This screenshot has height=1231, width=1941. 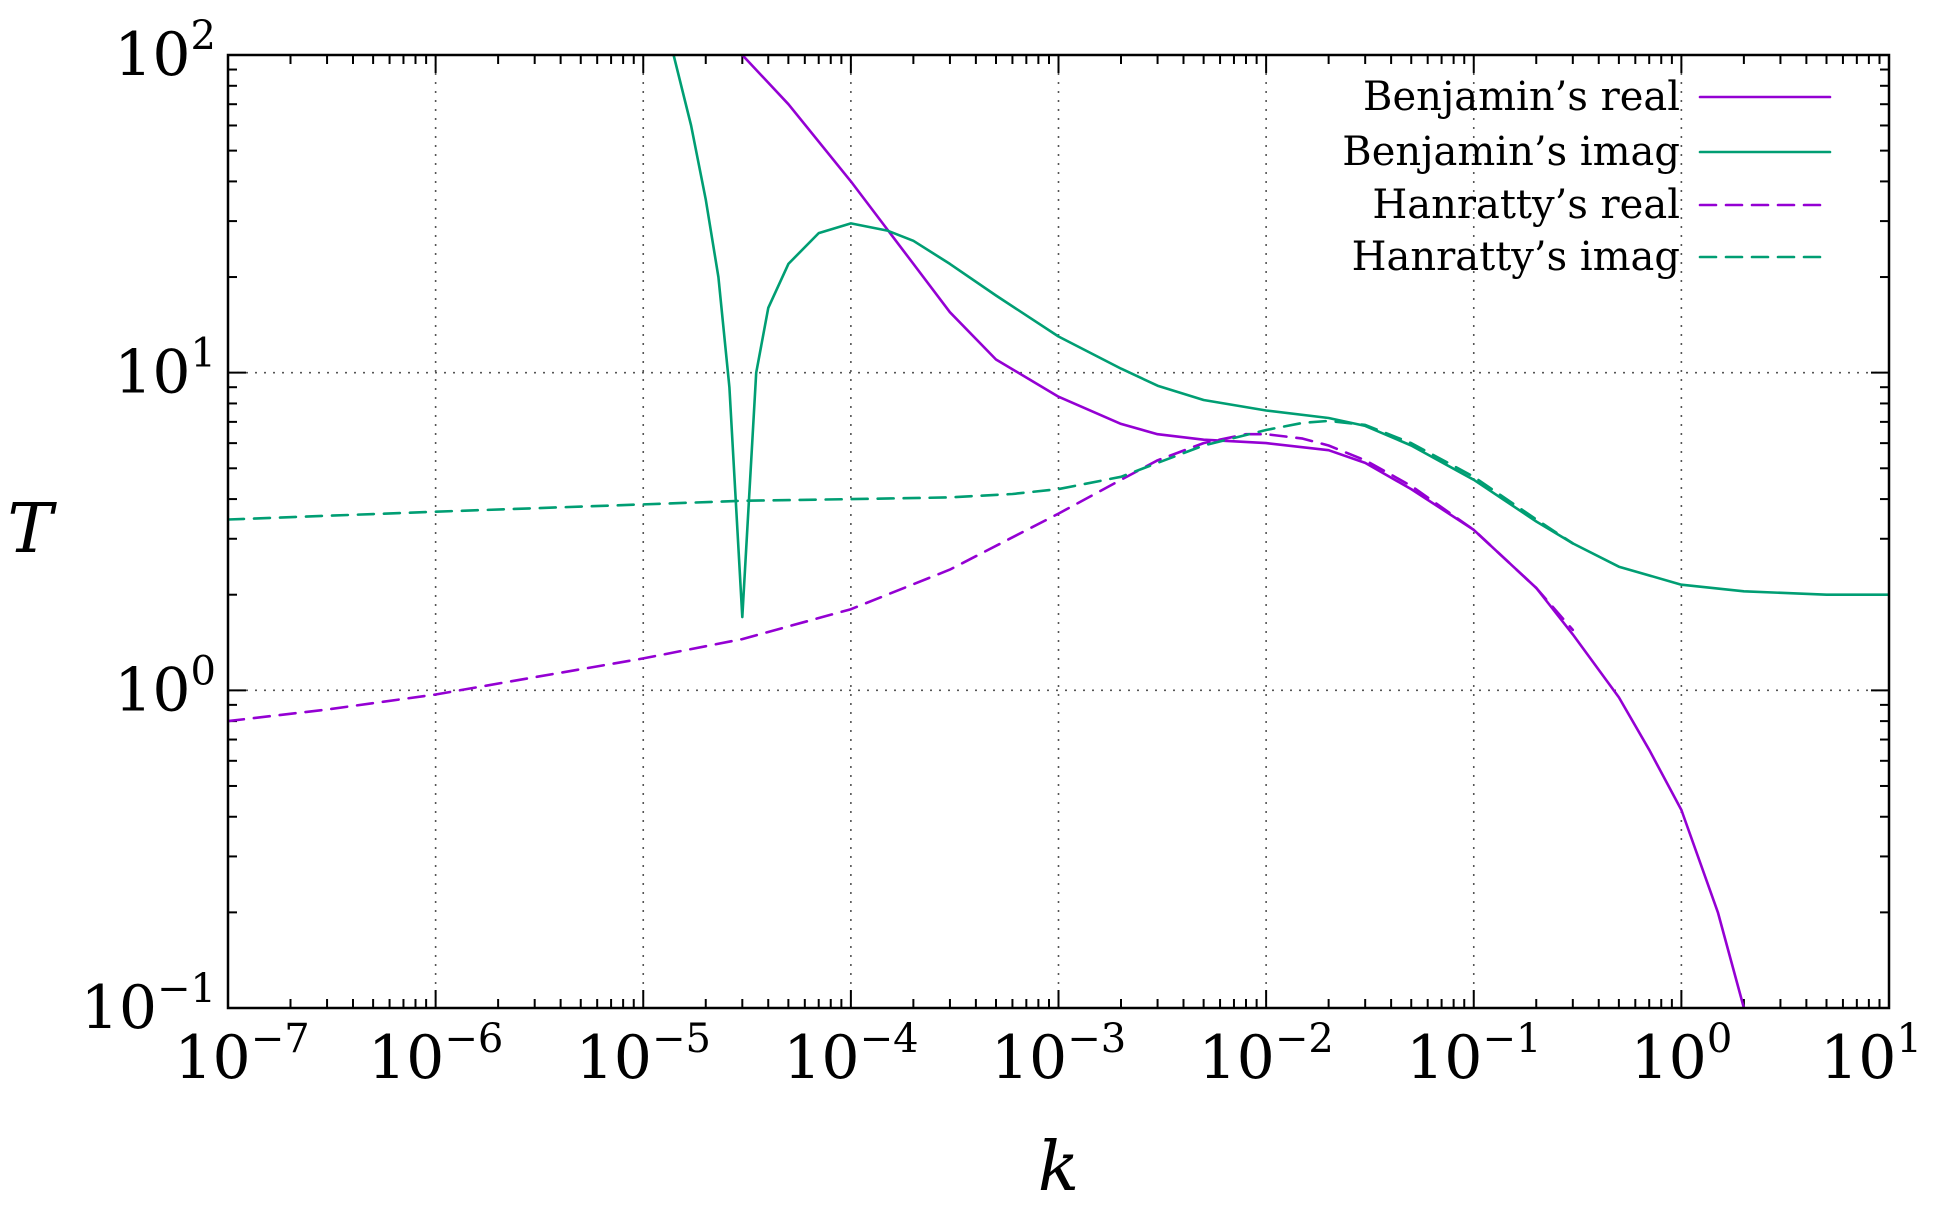 What do you see at coordinates (148, 528) in the screenshot?
I see `y-tick-labels: 10⁻¹ 10⁰ 10¹ 10²` at bounding box center [148, 528].